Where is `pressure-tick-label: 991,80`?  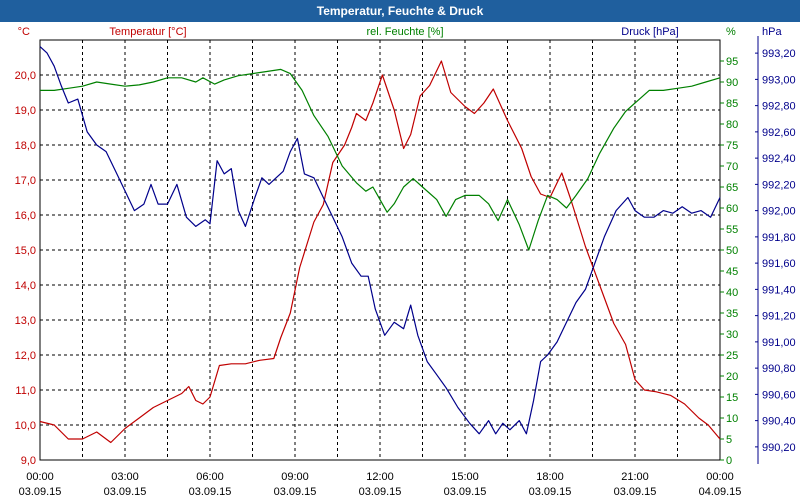 pressure-tick-label: 991,80 is located at coordinates (779, 238).